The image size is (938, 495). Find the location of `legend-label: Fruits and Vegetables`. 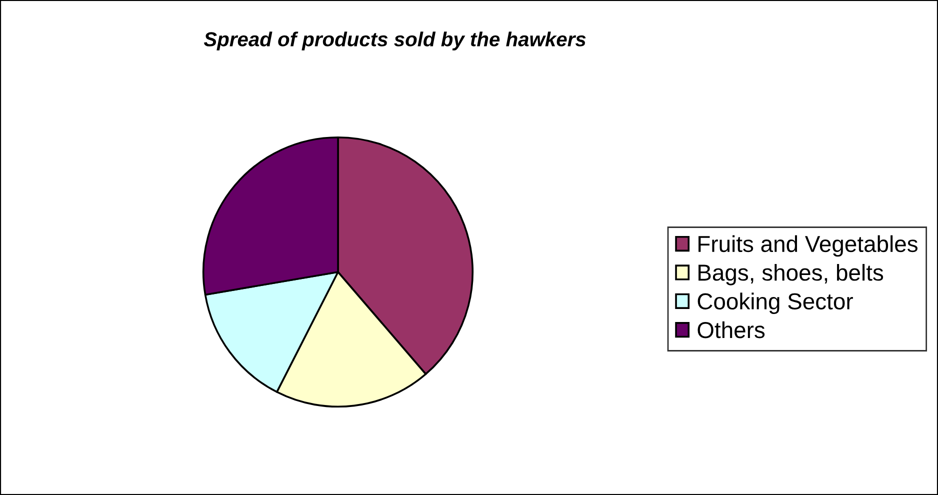

legend-label: Fruits and Vegetables is located at coordinates (808, 246).